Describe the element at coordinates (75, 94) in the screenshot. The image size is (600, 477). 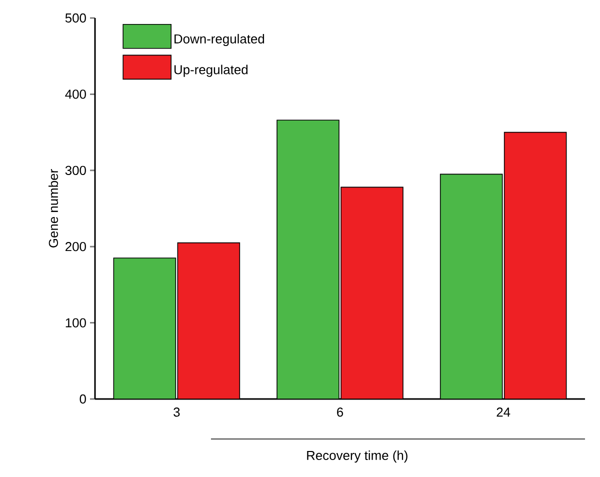
I see `y-tick-label: 400` at that location.